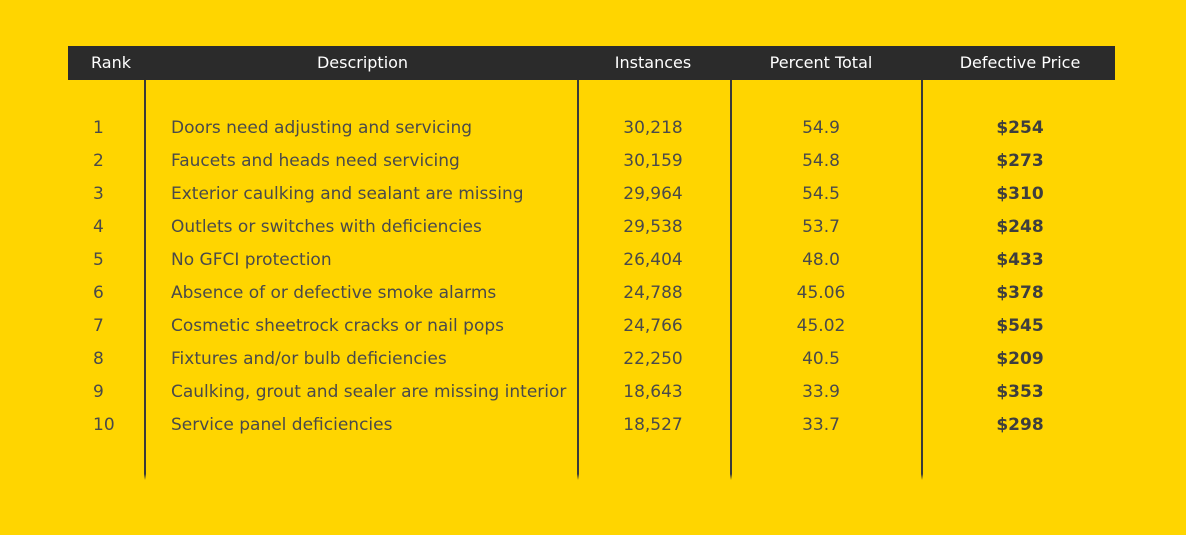 The height and width of the screenshot is (535, 1186). What do you see at coordinates (653, 194) in the screenshot?
I see `instances-cell: 29,964` at bounding box center [653, 194].